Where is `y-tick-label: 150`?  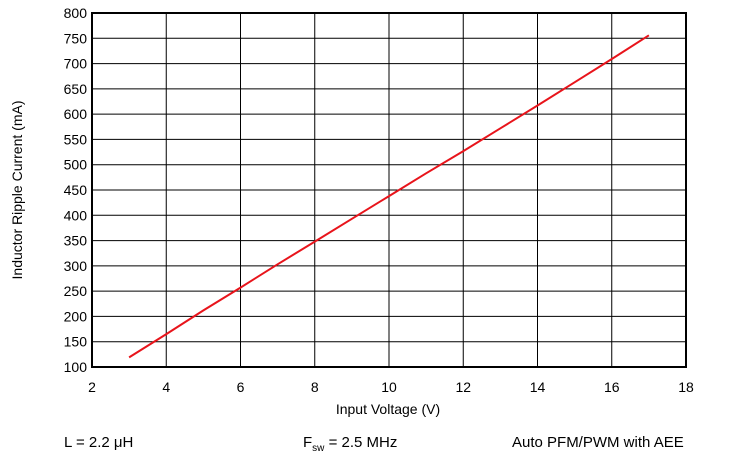 y-tick-label: 150 is located at coordinates (76, 342).